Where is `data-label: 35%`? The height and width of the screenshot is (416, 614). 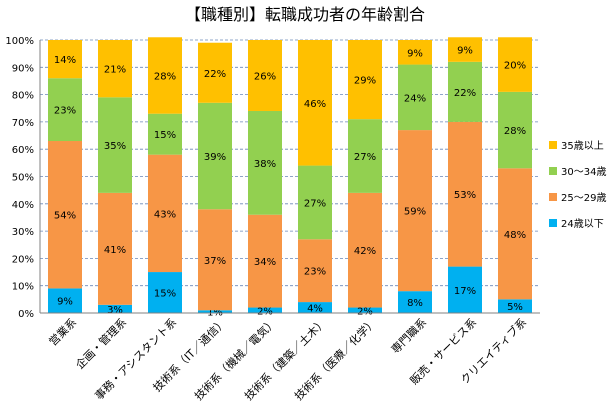
data-label: 35% is located at coordinates (115, 146).